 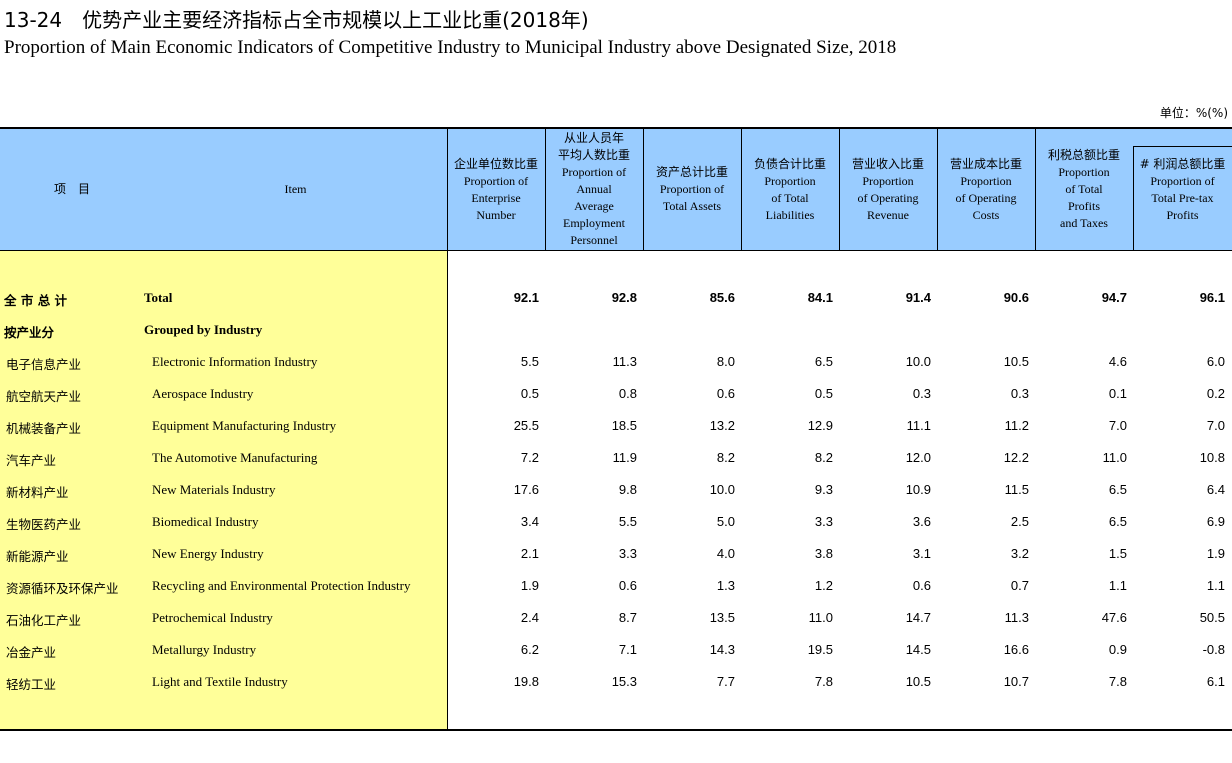 What do you see at coordinates (37, 556) in the screenshot?
I see `row-label-cn: 新能源产业` at bounding box center [37, 556].